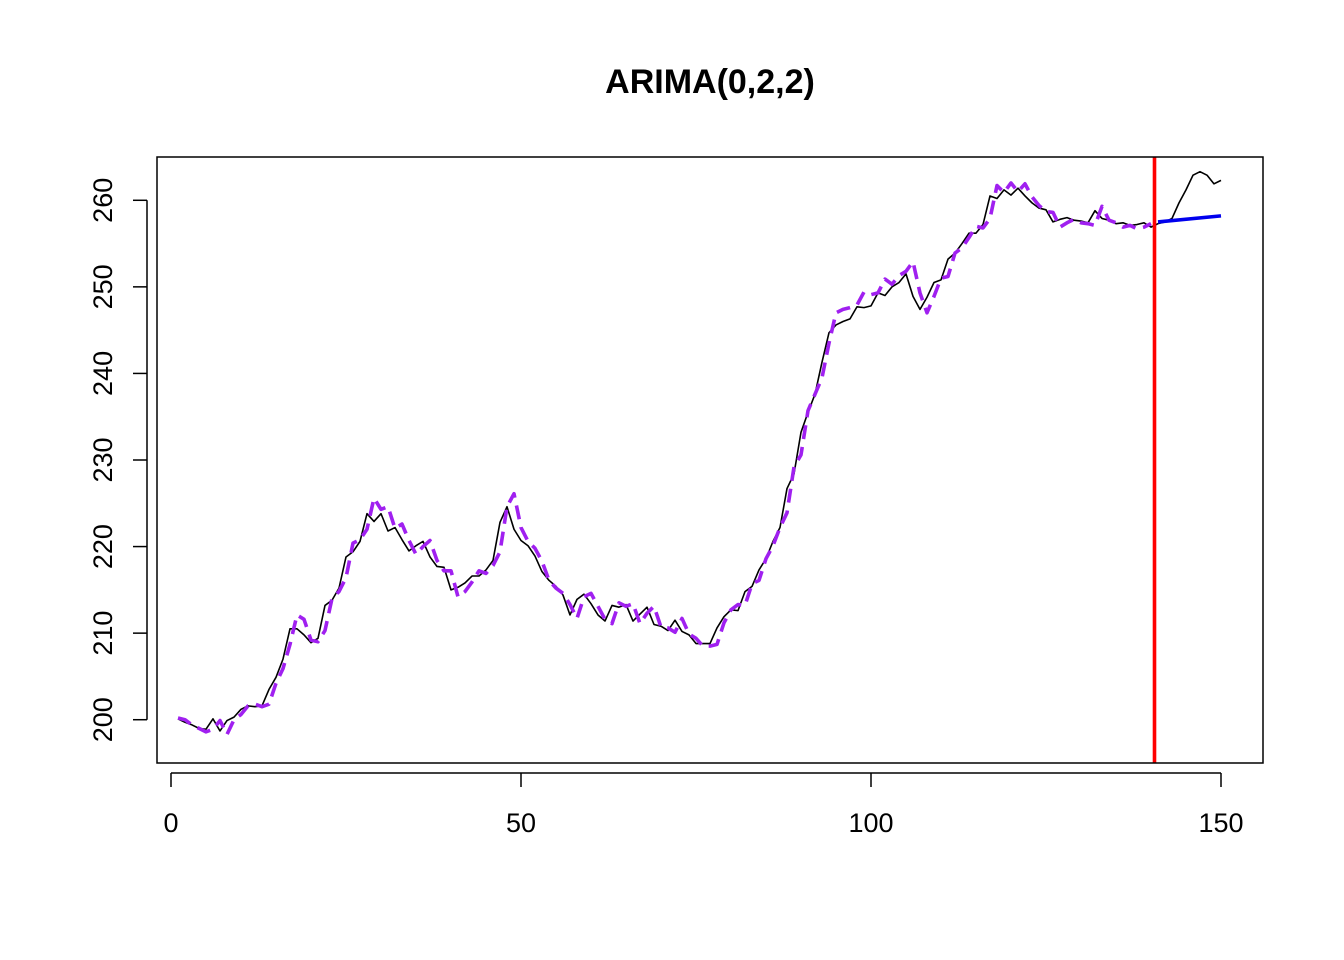 The width and height of the screenshot is (1344, 960). What do you see at coordinates (1220, 823) in the screenshot?
I see `x-tick-label: 150` at bounding box center [1220, 823].